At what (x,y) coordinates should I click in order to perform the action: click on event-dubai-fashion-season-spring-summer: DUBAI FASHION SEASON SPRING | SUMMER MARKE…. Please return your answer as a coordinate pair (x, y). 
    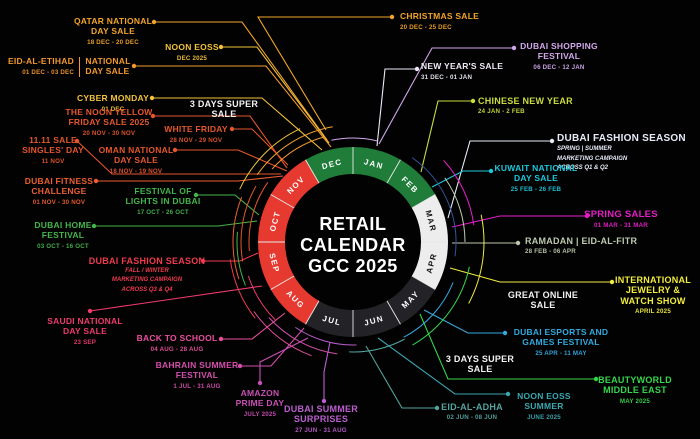
    Looking at the image, I should click on (621, 153).